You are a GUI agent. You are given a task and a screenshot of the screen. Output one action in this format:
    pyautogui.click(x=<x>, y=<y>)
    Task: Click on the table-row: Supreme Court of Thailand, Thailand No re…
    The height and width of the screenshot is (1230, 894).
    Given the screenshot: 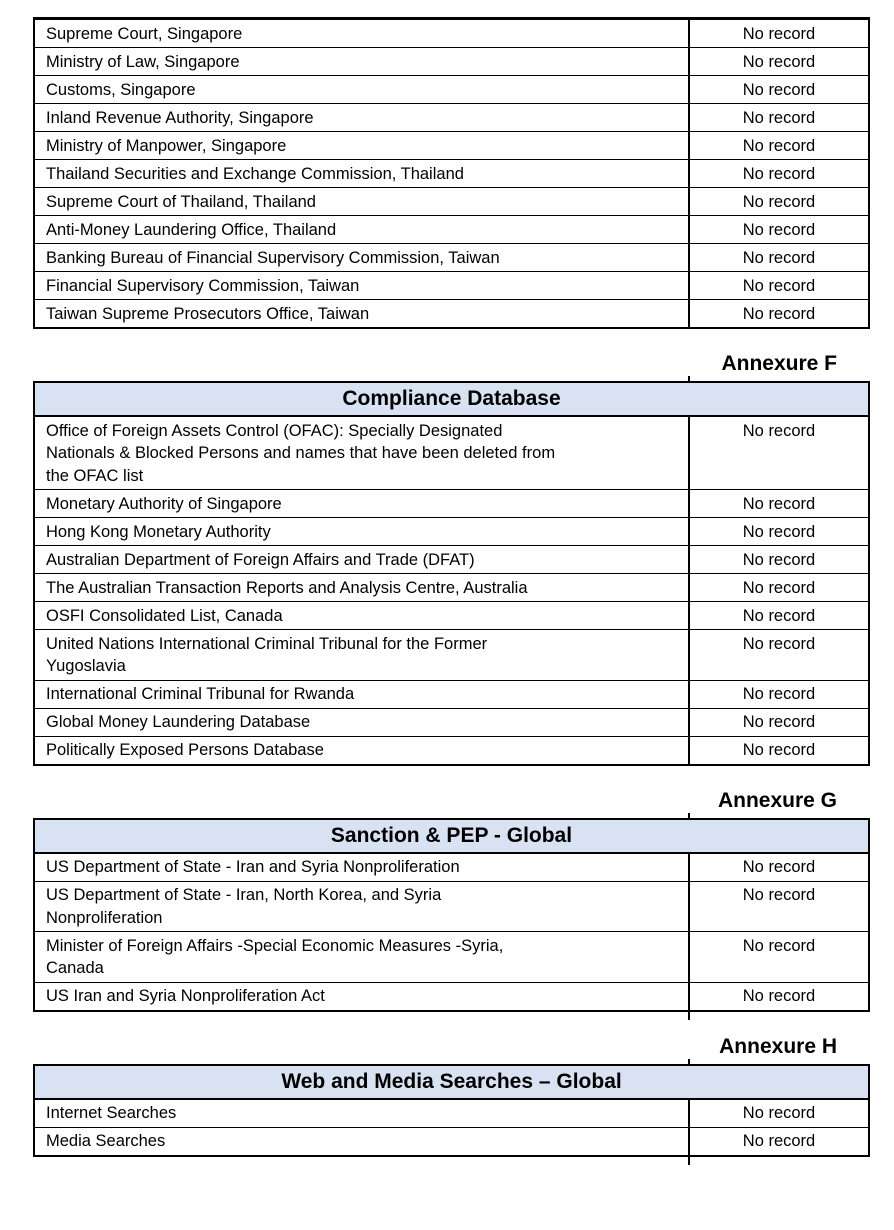 What is the action you would take?
    pyautogui.click(x=451, y=201)
    